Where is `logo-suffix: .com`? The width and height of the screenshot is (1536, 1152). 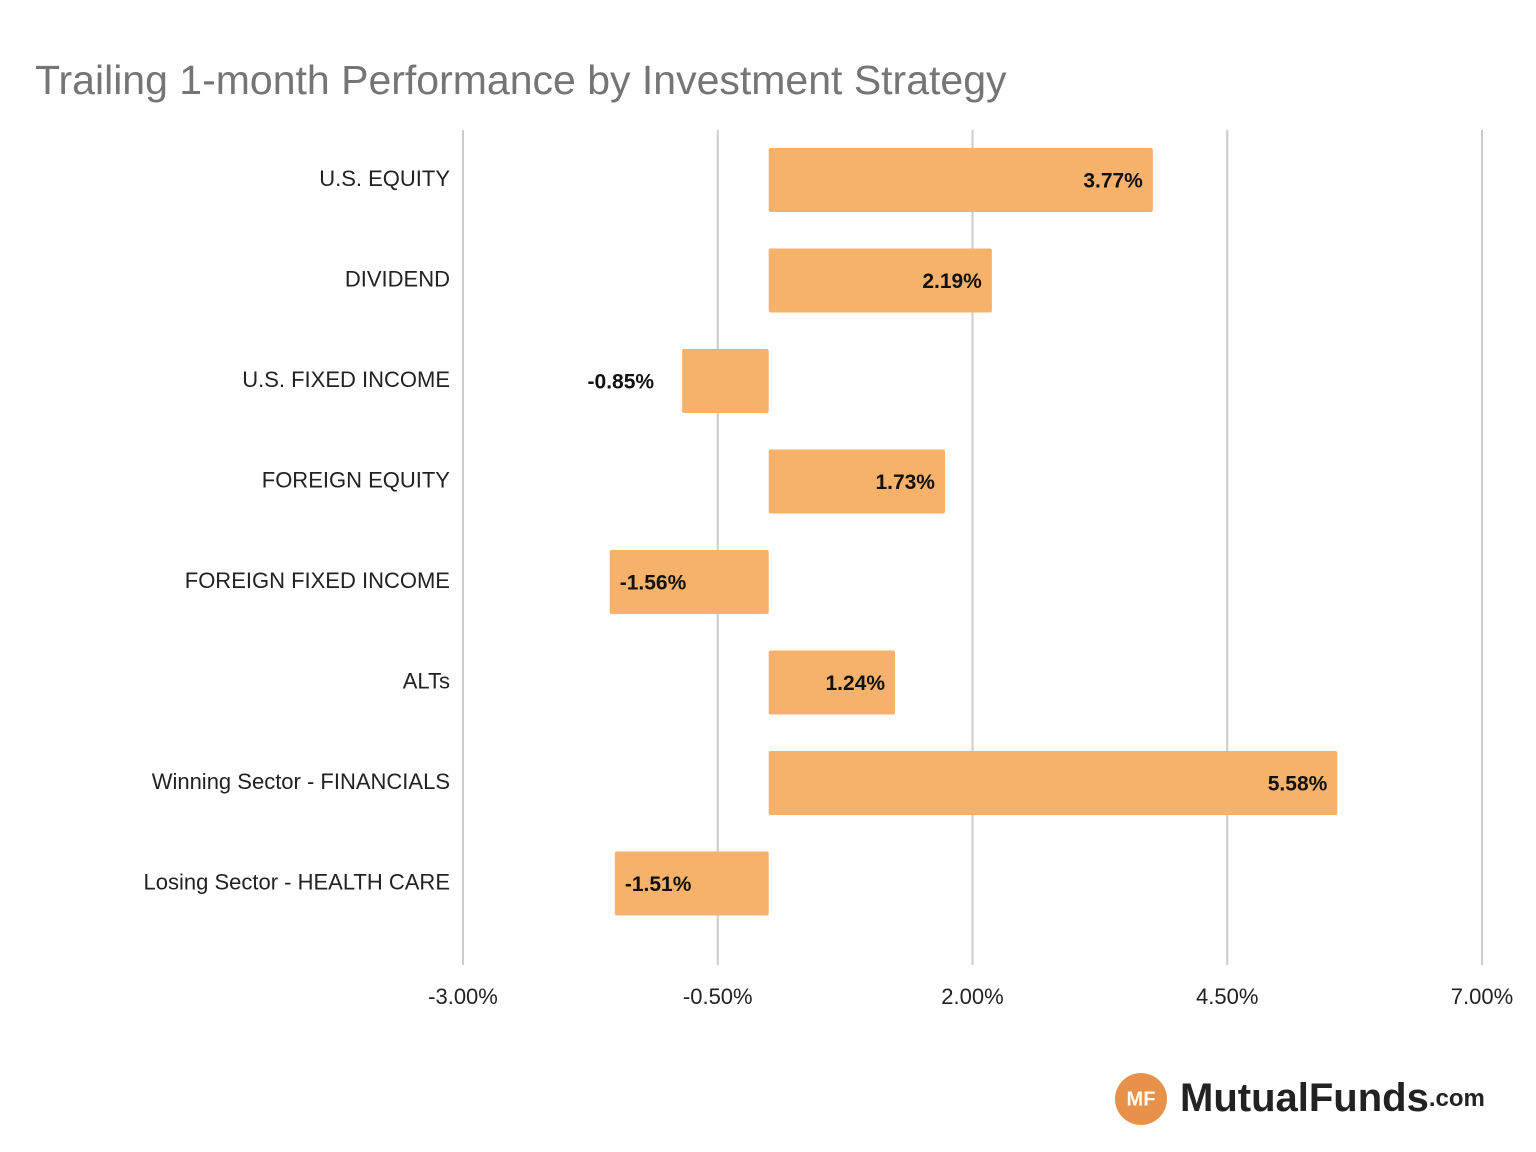 logo-suffix: .com is located at coordinates (1457, 1098).